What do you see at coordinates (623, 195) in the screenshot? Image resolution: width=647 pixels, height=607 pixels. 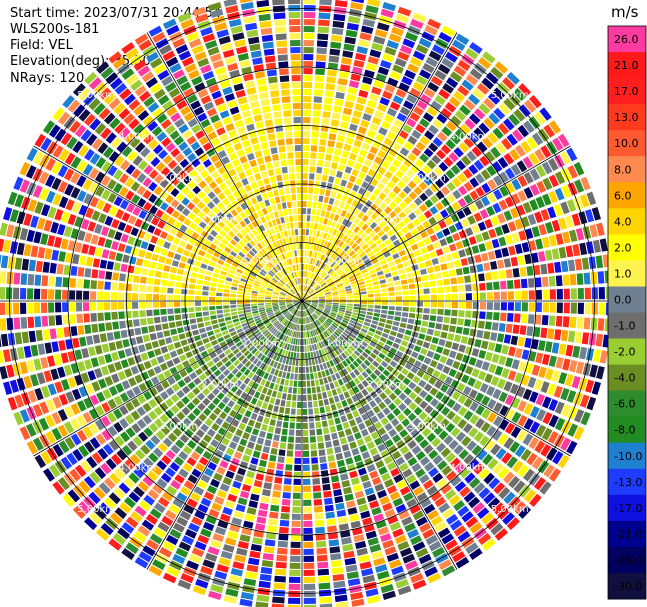 I see `colorbar-tick-label: 6.0` at bounding box center [623, 195].